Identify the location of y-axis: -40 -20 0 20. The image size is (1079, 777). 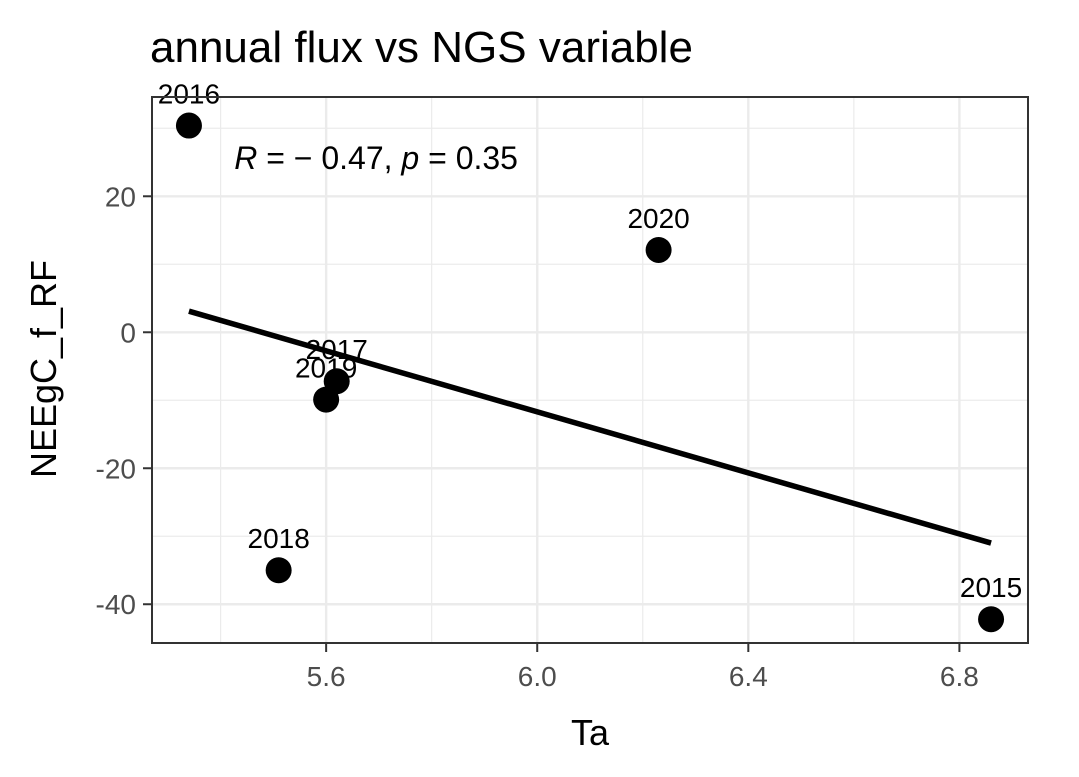
(124, 400).